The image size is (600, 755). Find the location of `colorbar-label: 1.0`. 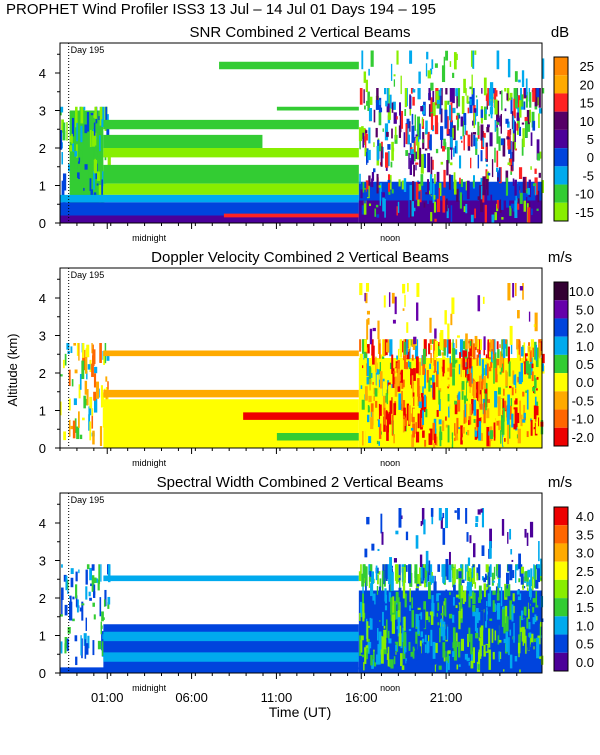

colorbar-label: 1.0 is located at coordinates (585, 346).